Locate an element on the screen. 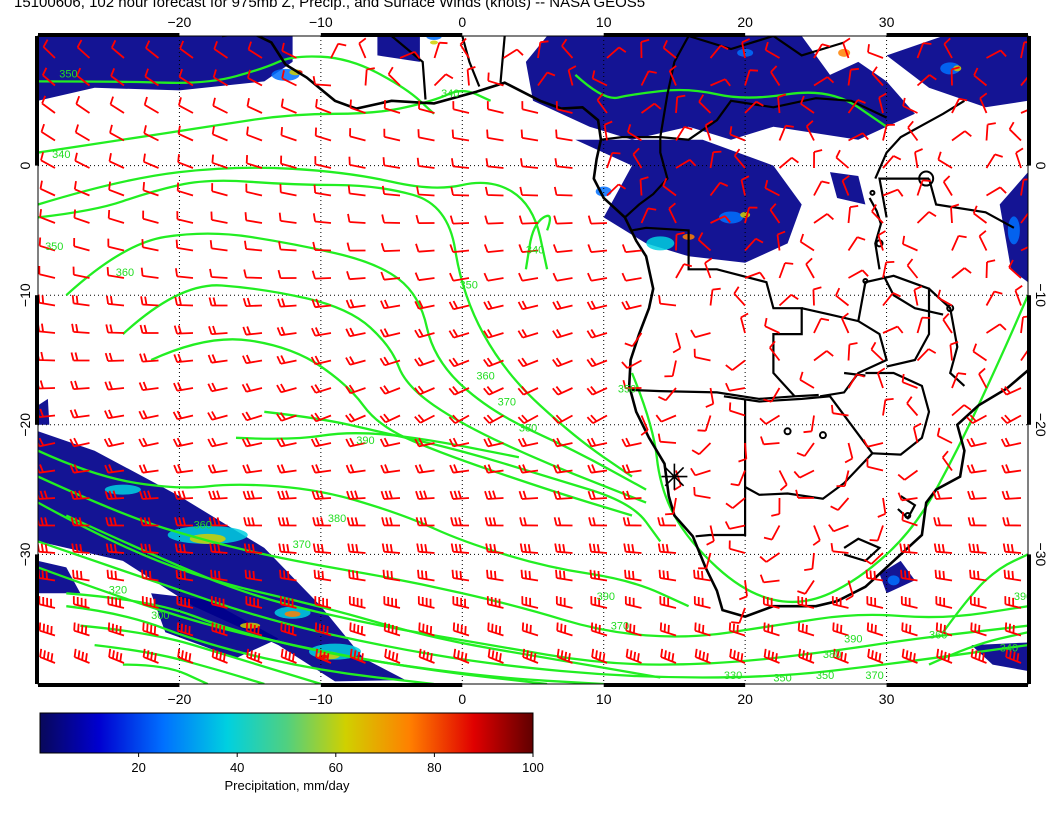 The height and width of the screenshot is (816, 1056). lat-tick-left: −30 is located at coordinates (25, 554).